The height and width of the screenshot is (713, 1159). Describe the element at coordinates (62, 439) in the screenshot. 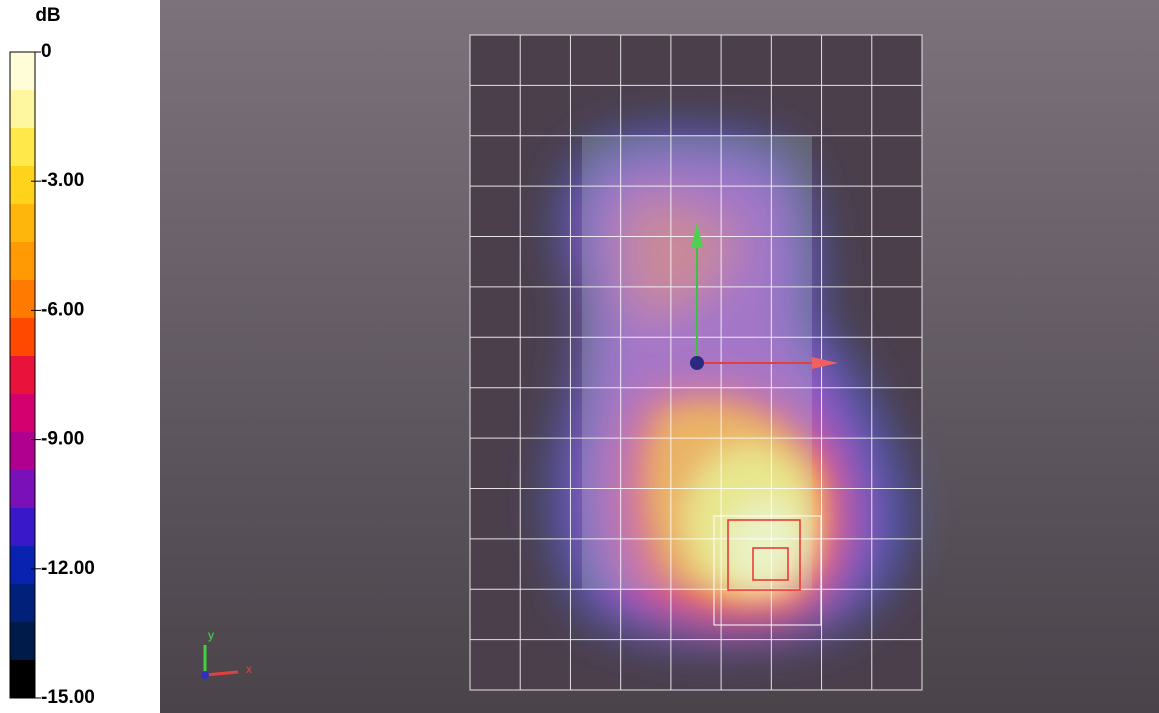

I see `colorbar-tick-label: -9.00` at that location.